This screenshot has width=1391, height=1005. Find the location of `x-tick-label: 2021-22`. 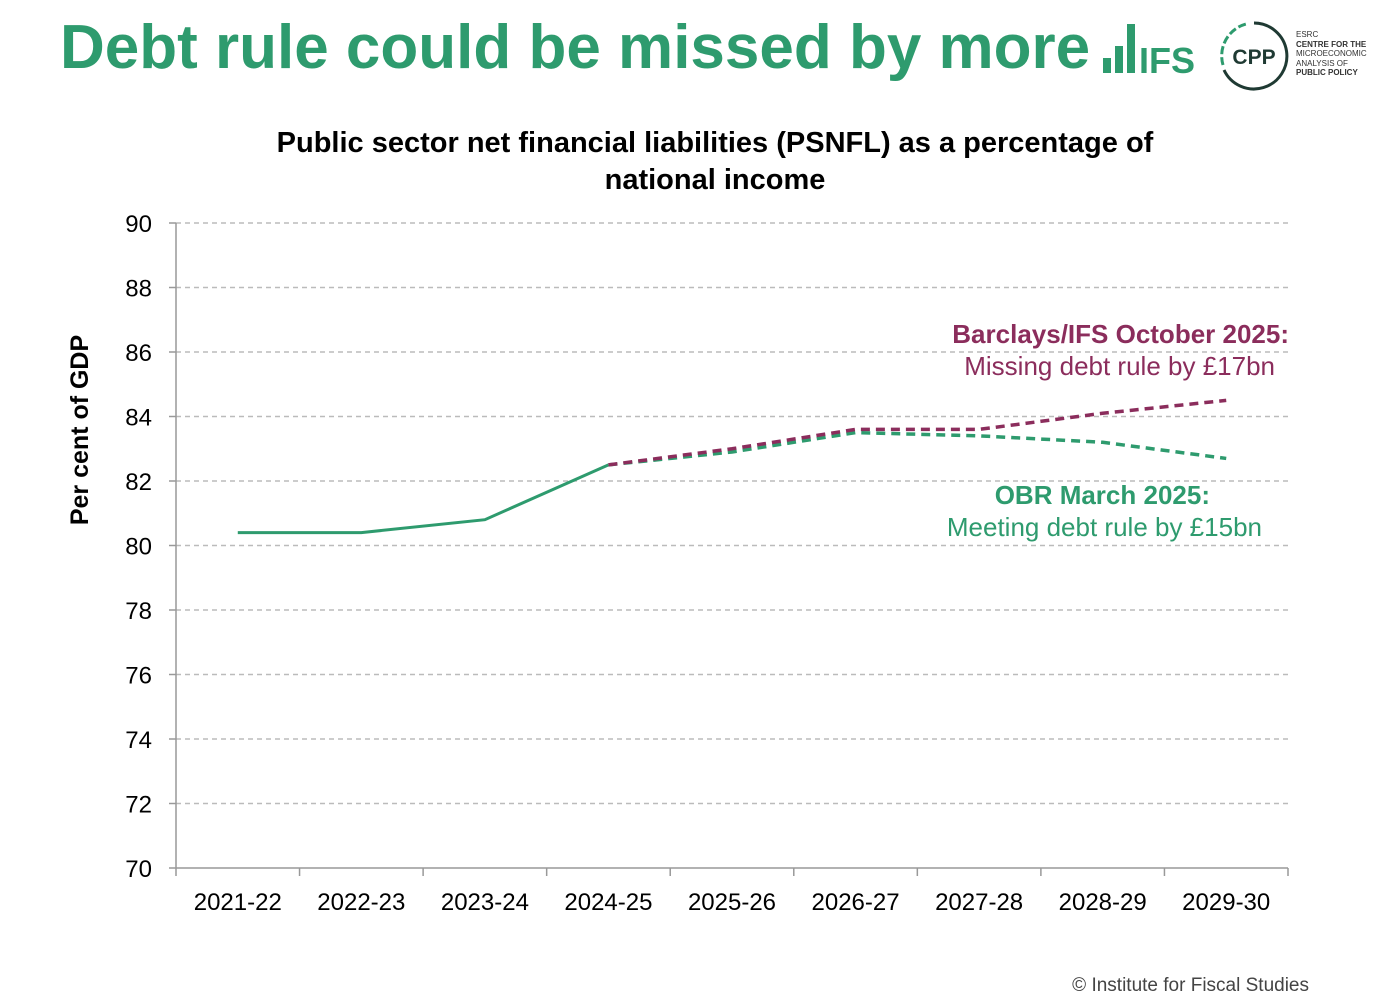

x-tick-label: 2021-22 is located at coordinates (238, 902).